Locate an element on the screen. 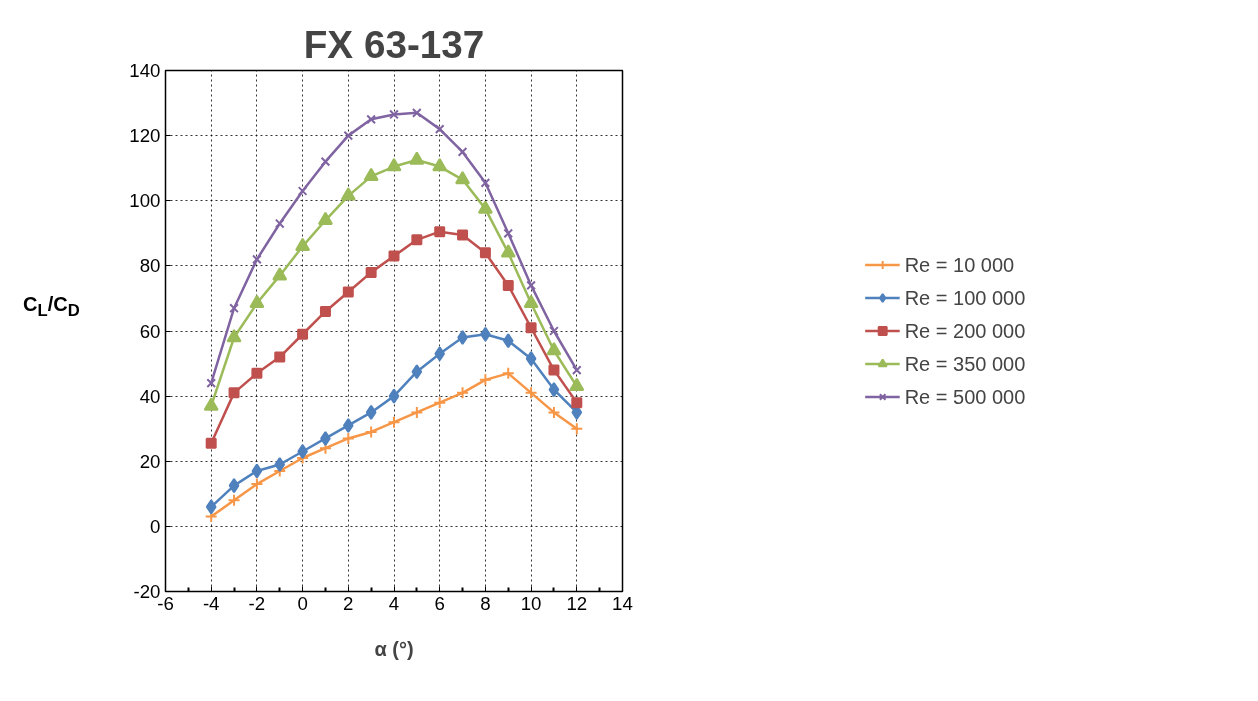 The image size is (1258, 701). y-tick-label: 100 is located at coordinates (145, 201).